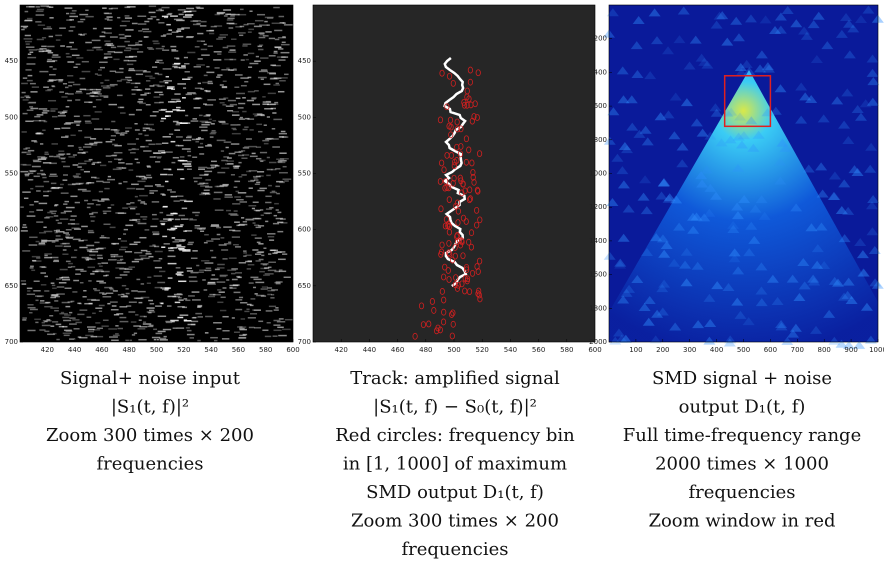 This screenshot has width=884, height=565. Describe the element at coordinates (47, 350) in the screenshot. I see `x-tick-label: 420` at that location.